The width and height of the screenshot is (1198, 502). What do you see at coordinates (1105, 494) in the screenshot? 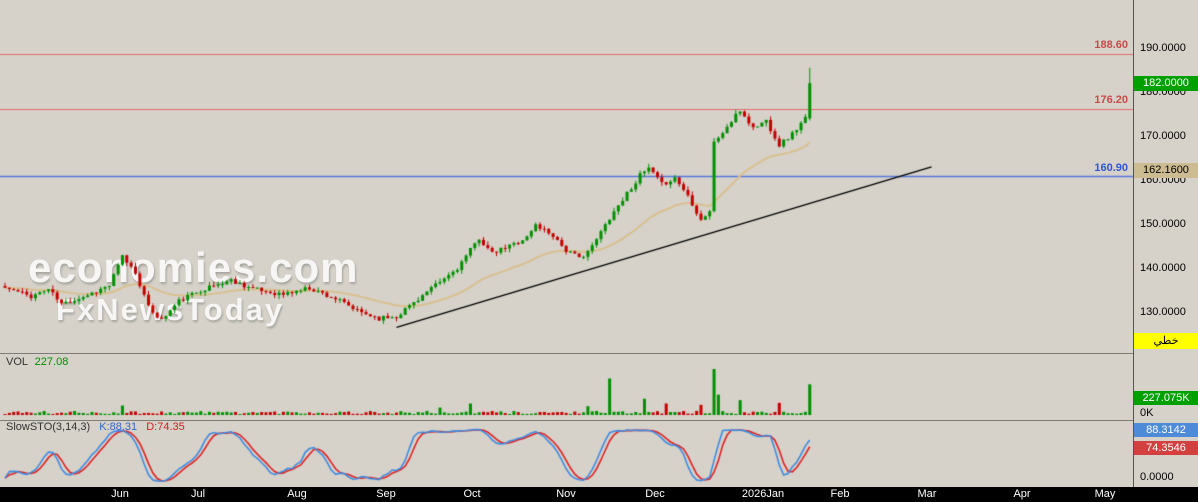
I see `month-label: May` at bounding box center [1105, 494].